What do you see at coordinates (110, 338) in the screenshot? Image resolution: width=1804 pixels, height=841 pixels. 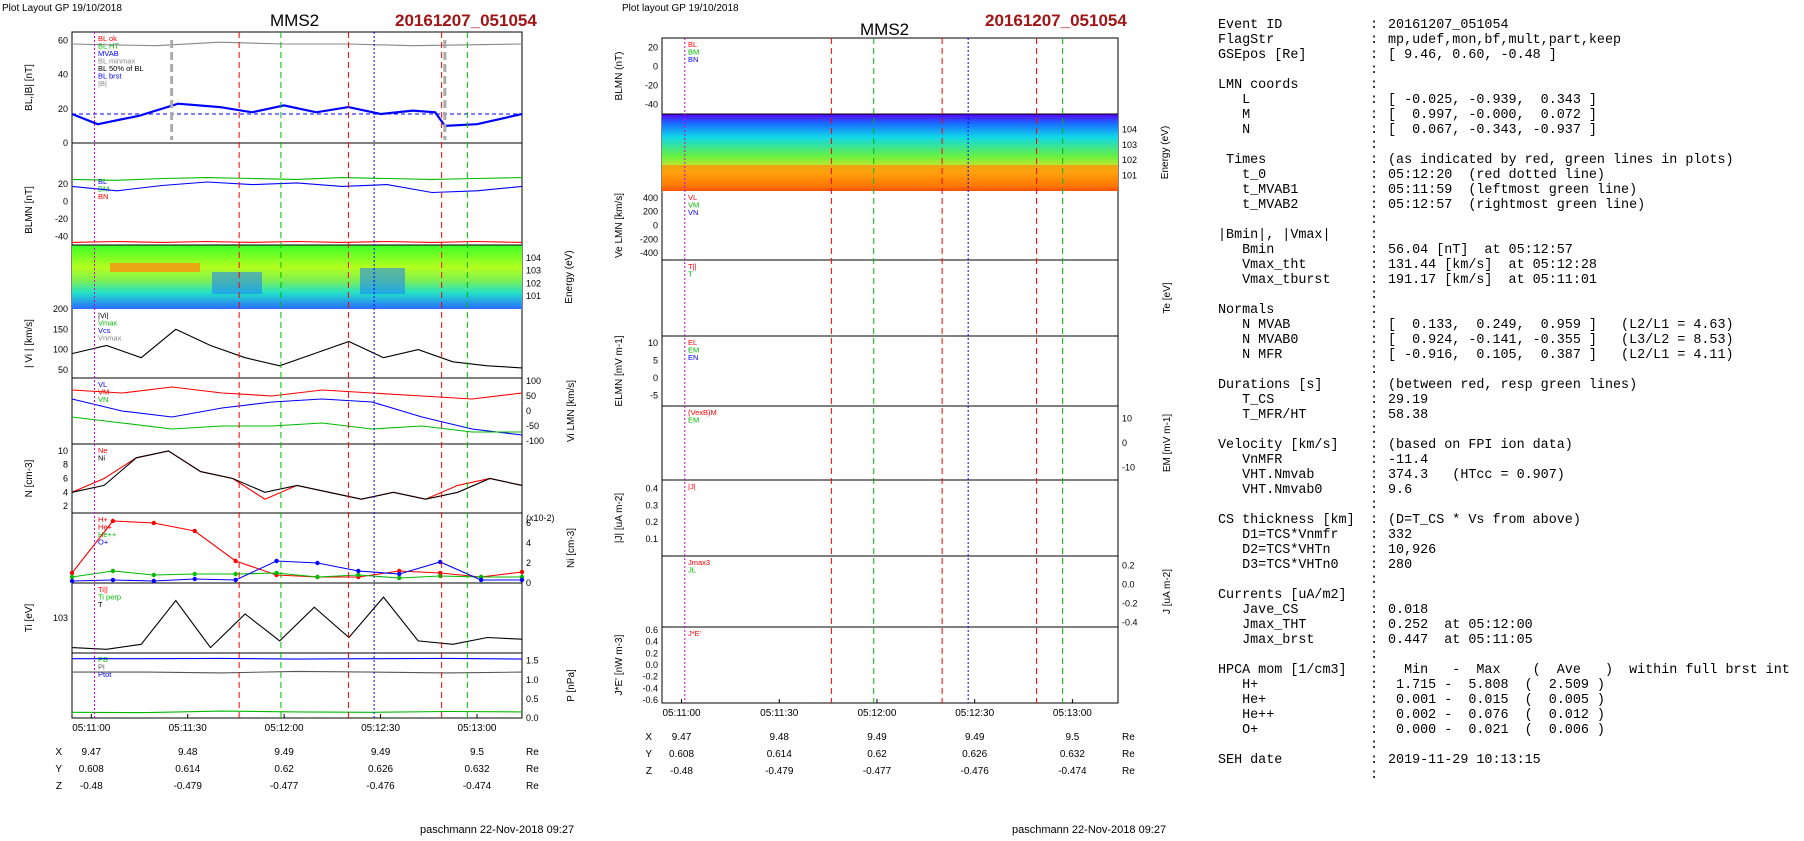 I see `legend-entry: Vnmax` at bounding box center [110, 338].